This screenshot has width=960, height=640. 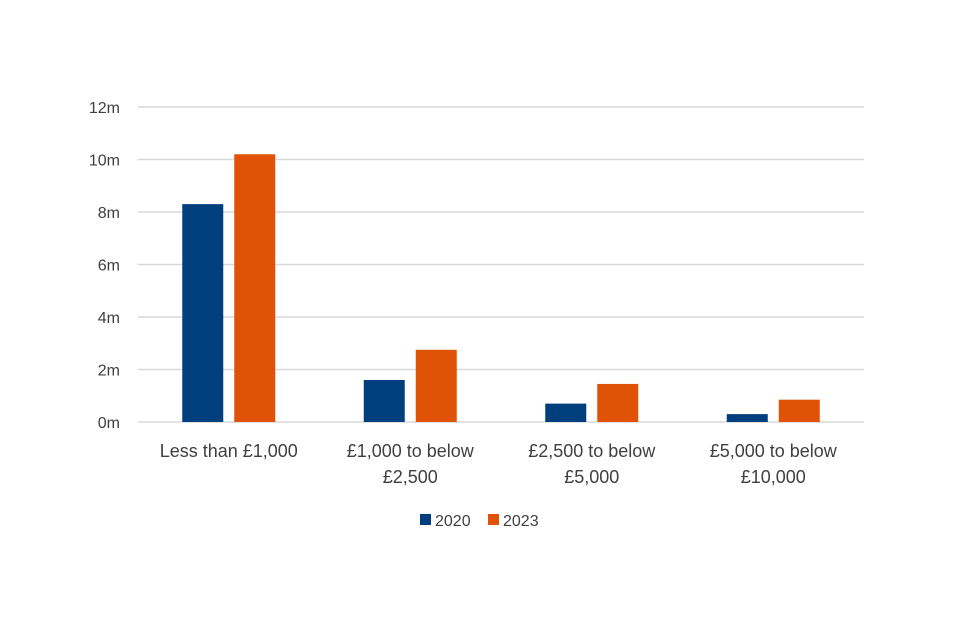 I want to click on y-tick-label: 0m, so click(x=109, y=423).